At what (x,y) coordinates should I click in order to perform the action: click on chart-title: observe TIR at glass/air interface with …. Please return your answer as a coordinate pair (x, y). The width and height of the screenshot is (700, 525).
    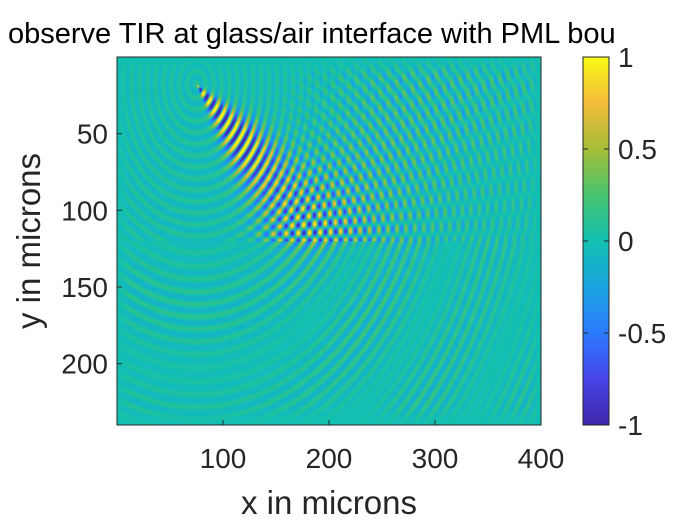
    Looking at the image, I should click on (312, 34).